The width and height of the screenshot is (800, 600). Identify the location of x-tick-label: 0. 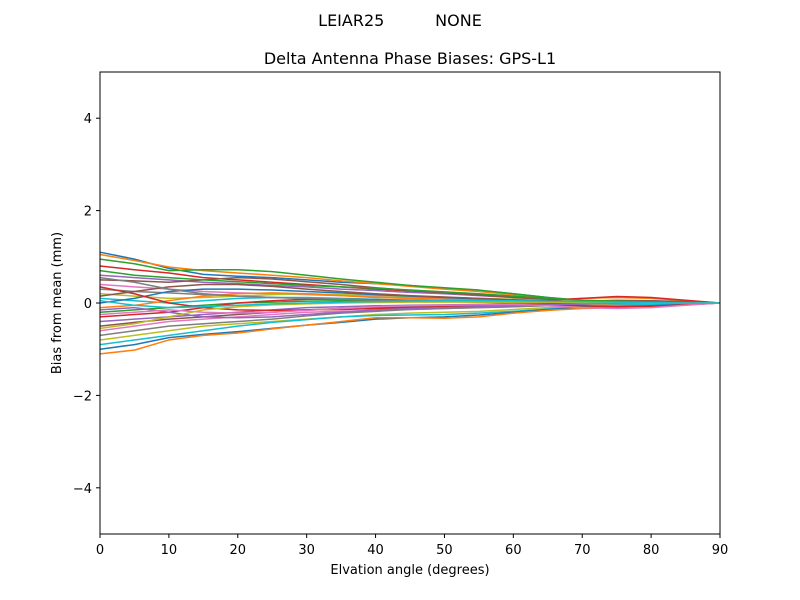
(100, 550).